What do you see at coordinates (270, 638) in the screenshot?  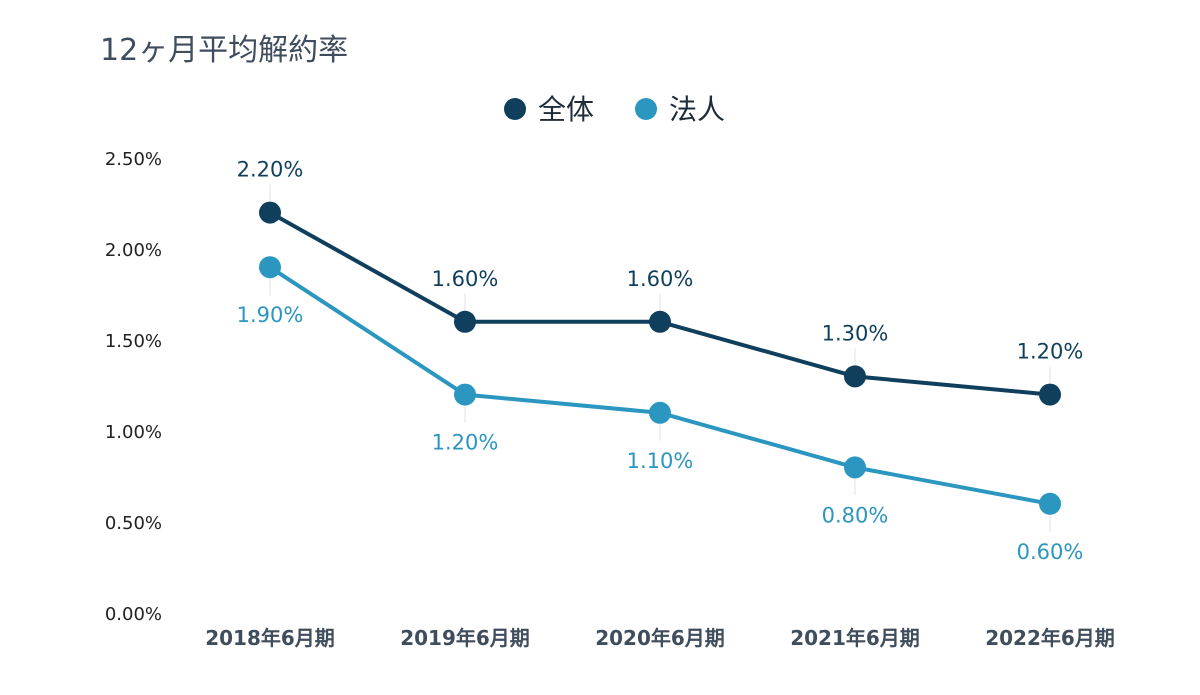 I see `x-tick-label: 2018年6月期` at bounding box center [270, 638].